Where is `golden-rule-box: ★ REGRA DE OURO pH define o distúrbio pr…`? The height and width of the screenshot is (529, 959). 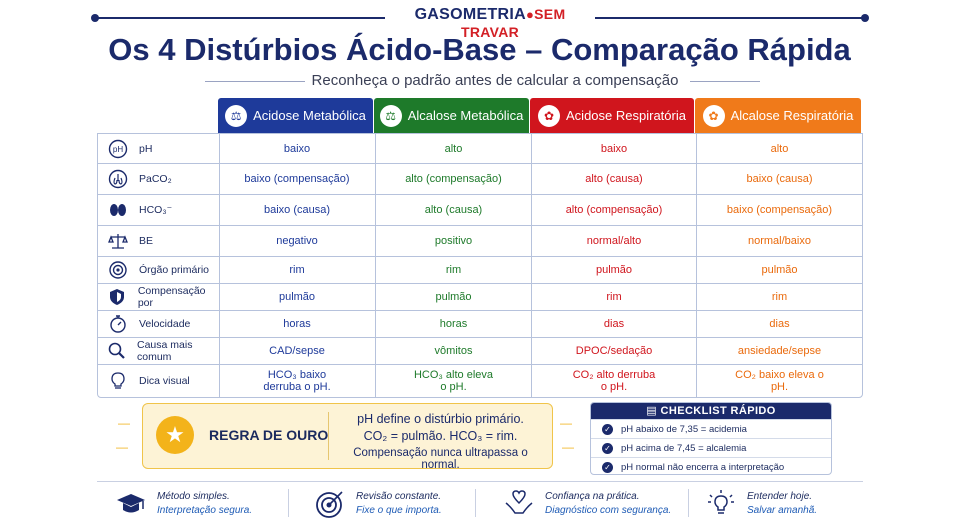 golden-rule-box: ★ REGRA DE OURO pH define o distúrbio pr… is located at coordinates (347, 437).